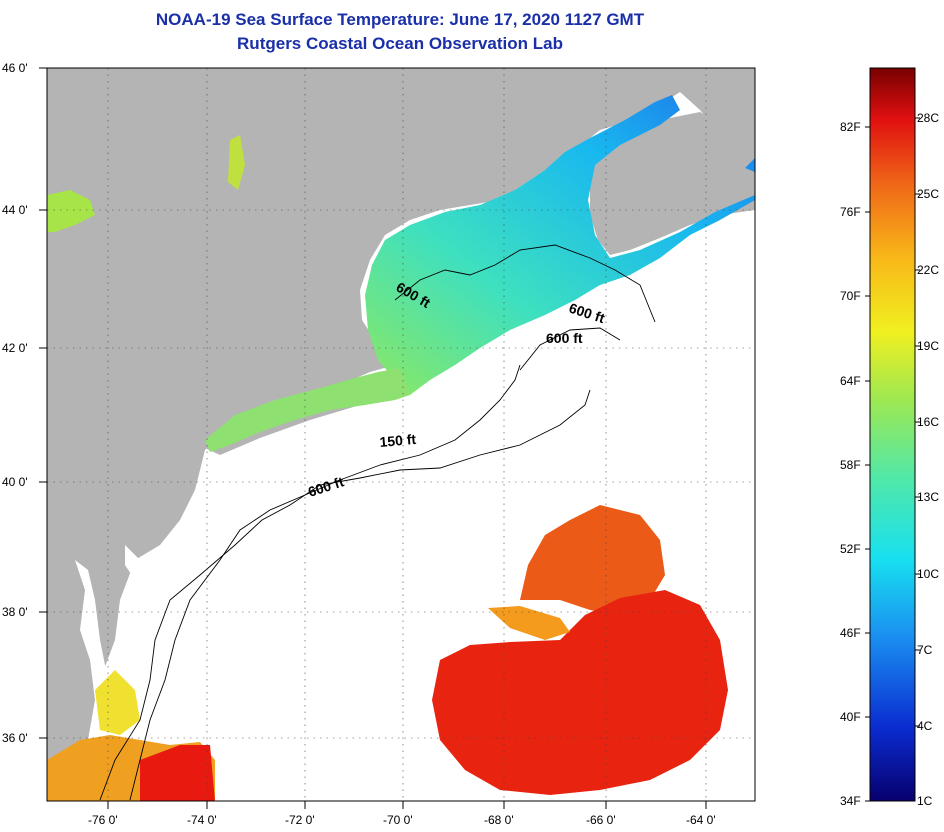 The height and width of the screenshot is (832, 944). What do you see at coordinates (850, 717) in the screenshot?
I see `colorbar-f-label: 40F` at bounding box center [850, 717].